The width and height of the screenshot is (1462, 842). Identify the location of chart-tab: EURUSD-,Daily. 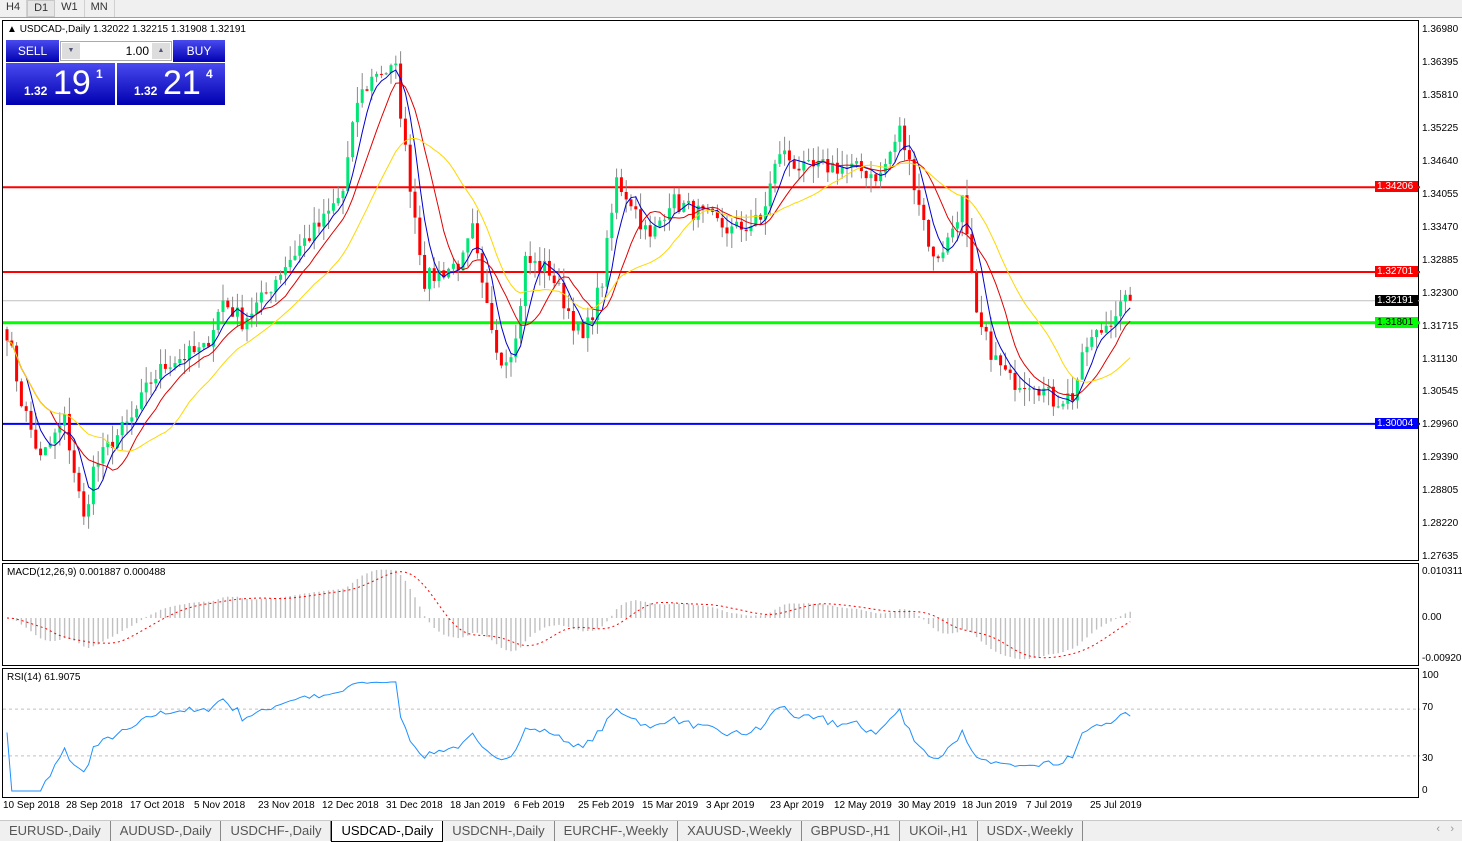
(55, 831).